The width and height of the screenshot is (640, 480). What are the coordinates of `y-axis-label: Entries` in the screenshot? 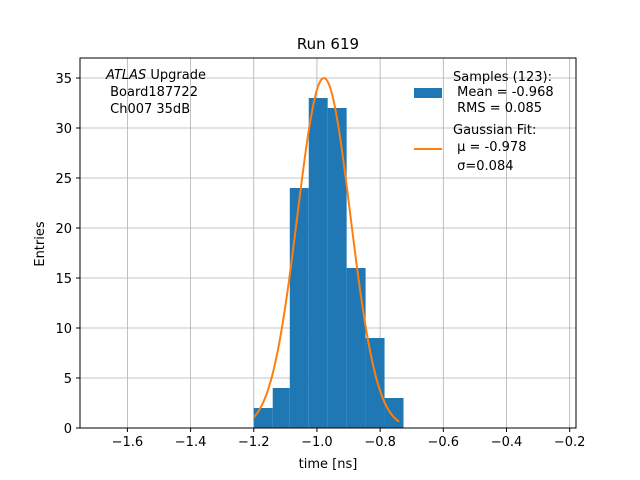 It's located at (40, 244).